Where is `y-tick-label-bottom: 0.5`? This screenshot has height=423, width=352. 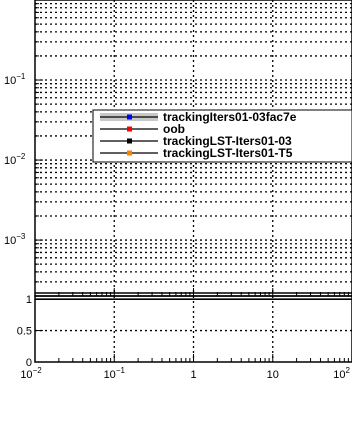
y-tick-label-bottom: 0.5 is located at coordinates (24, 332).